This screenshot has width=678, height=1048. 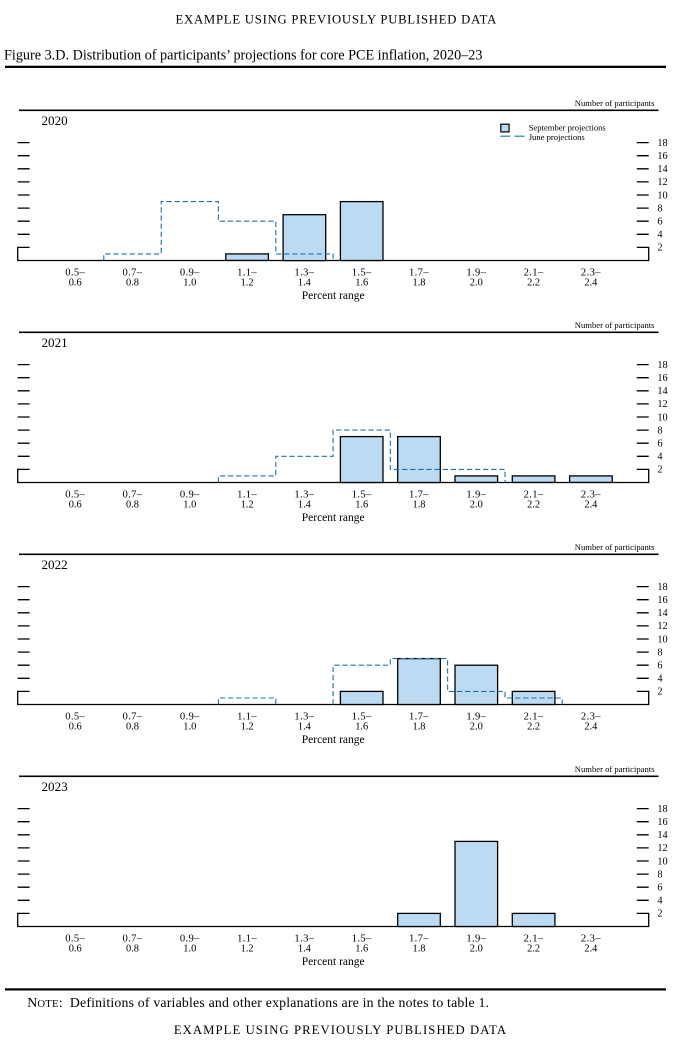 I want to click on svg-text: 2023, so click(x=55, y=786).